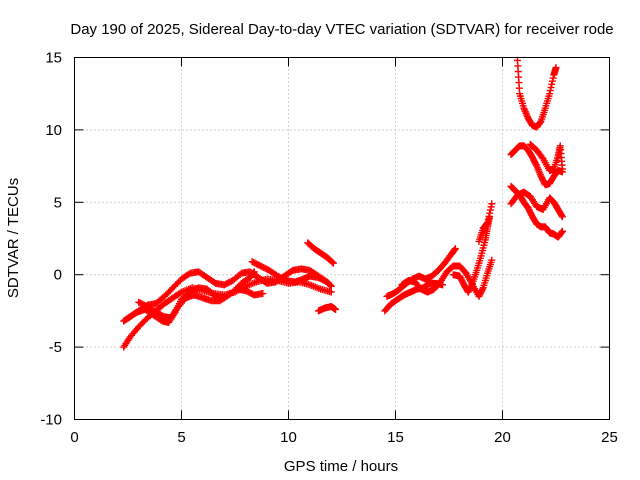 This screenshot has height=480, width=640. What do you see at coordinates (58, 275) in the screenshot?
I see `y-tick-label: 0` at bounding box center [58, 275].